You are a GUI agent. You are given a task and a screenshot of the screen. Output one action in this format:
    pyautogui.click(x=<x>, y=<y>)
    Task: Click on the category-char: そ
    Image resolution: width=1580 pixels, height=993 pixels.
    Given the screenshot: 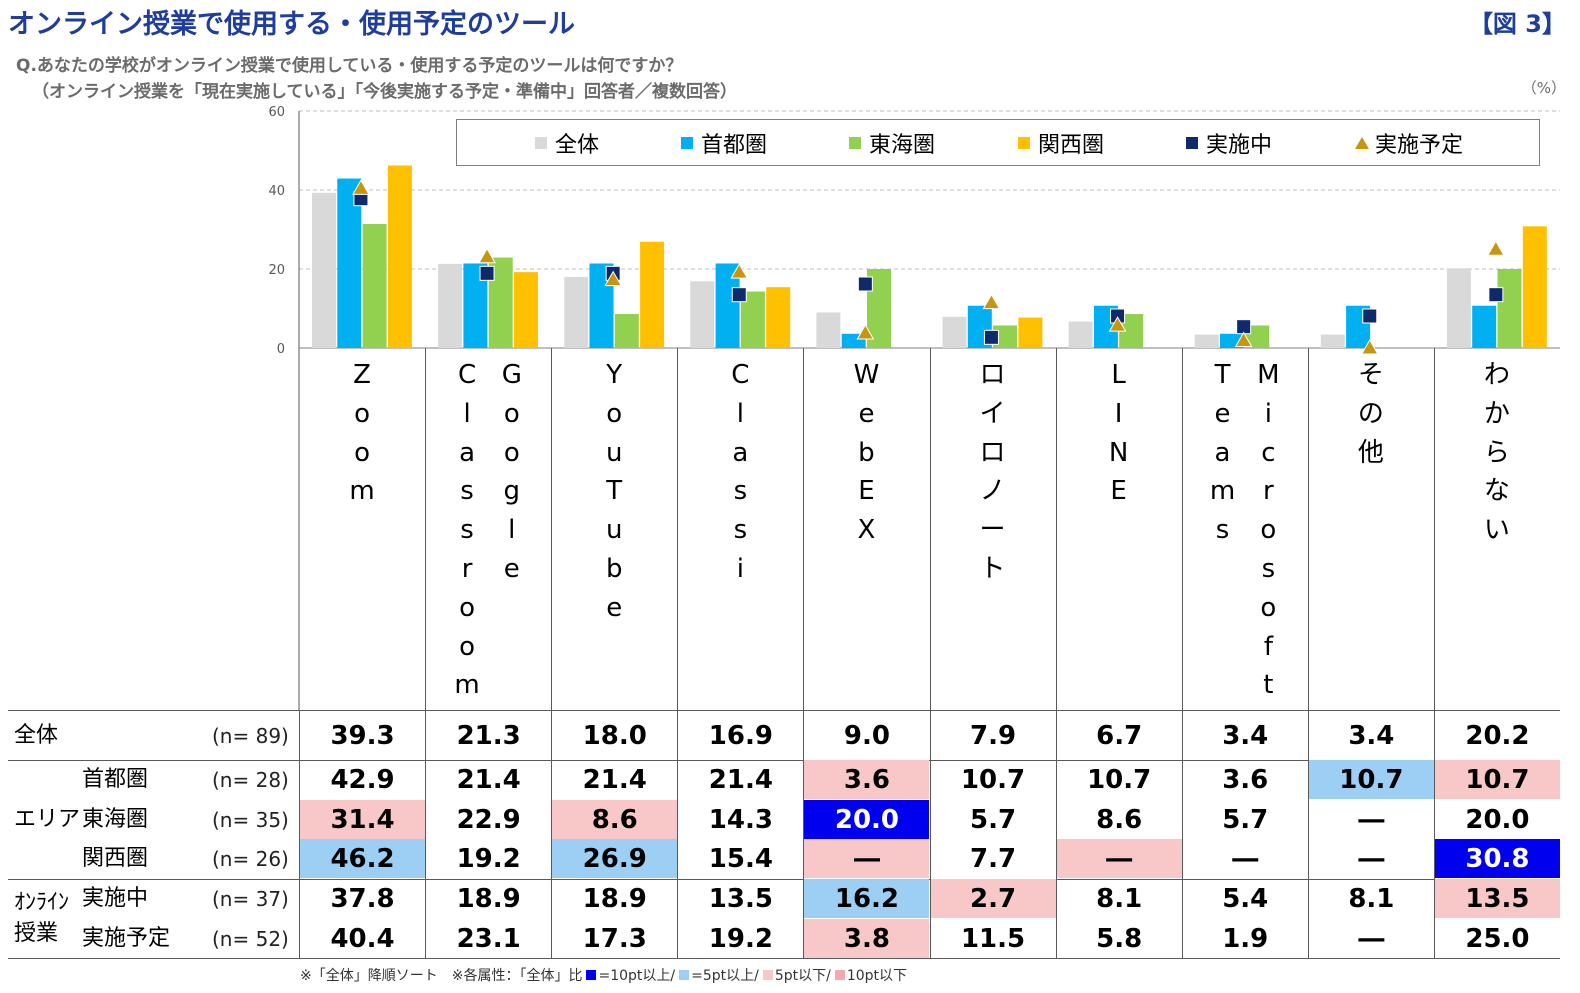 What is the action you would take?
    pyautogui.click(x=1370, y=375)
    